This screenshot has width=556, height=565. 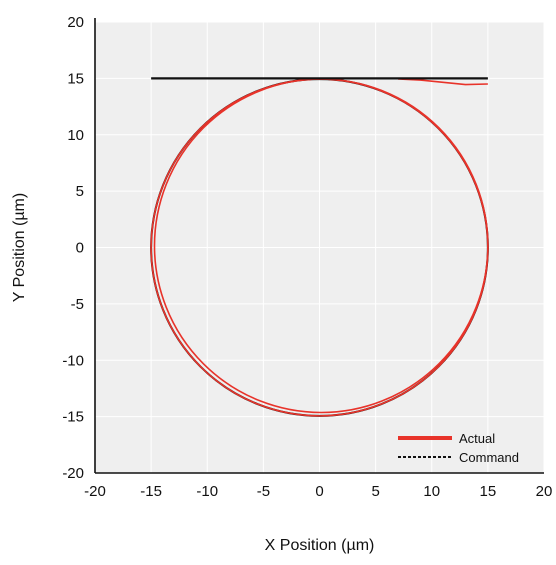 What do you see at coordinates (458, 448) in the screenshot?
I see `legend: Actual Command` at bounding box center [458, 448].